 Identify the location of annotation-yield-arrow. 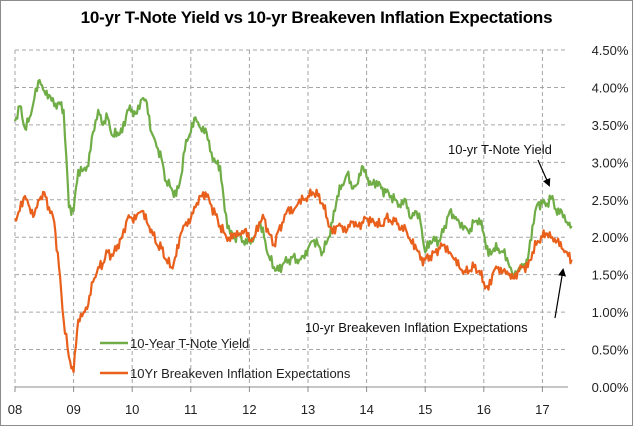
(544, 173).